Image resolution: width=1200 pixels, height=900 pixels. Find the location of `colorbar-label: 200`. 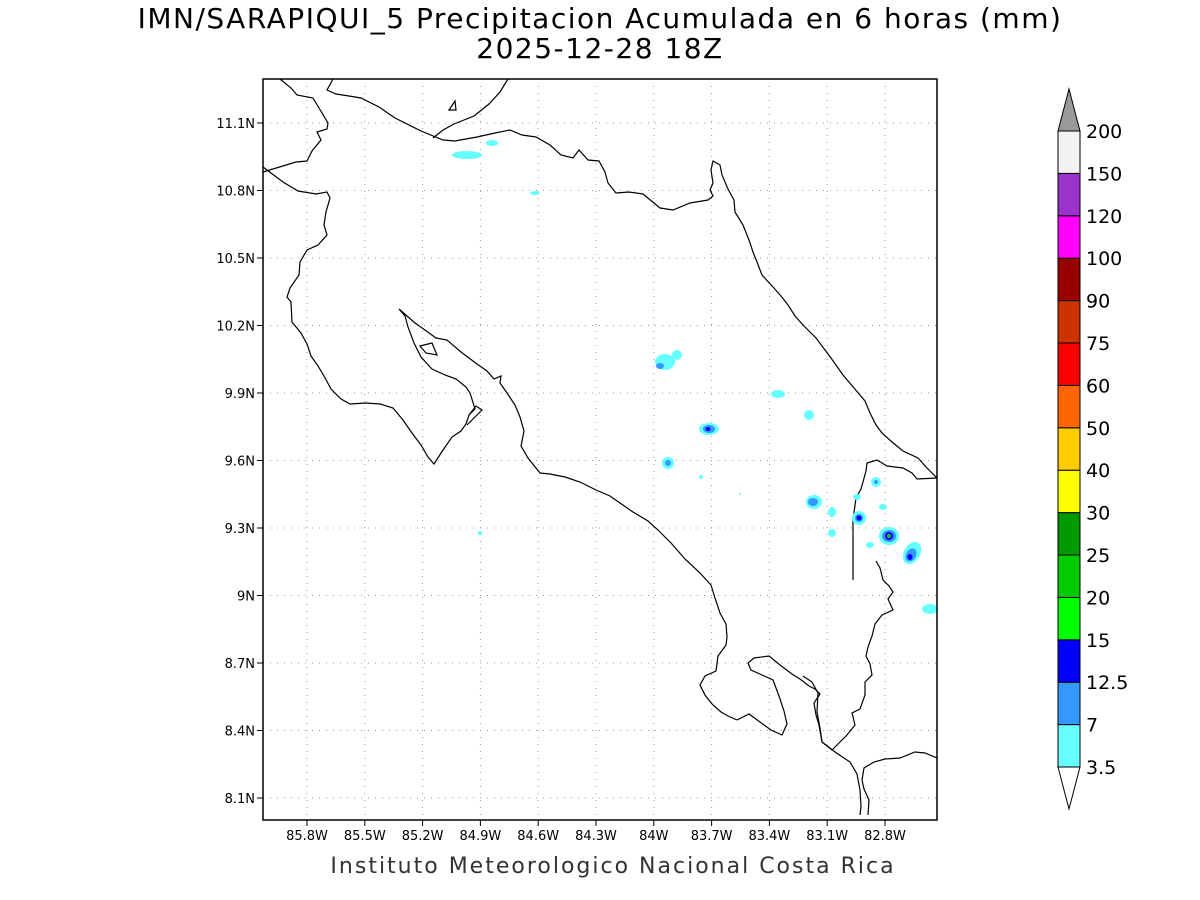

colorbar-label: 200 is located at coordinates (1104, 132).